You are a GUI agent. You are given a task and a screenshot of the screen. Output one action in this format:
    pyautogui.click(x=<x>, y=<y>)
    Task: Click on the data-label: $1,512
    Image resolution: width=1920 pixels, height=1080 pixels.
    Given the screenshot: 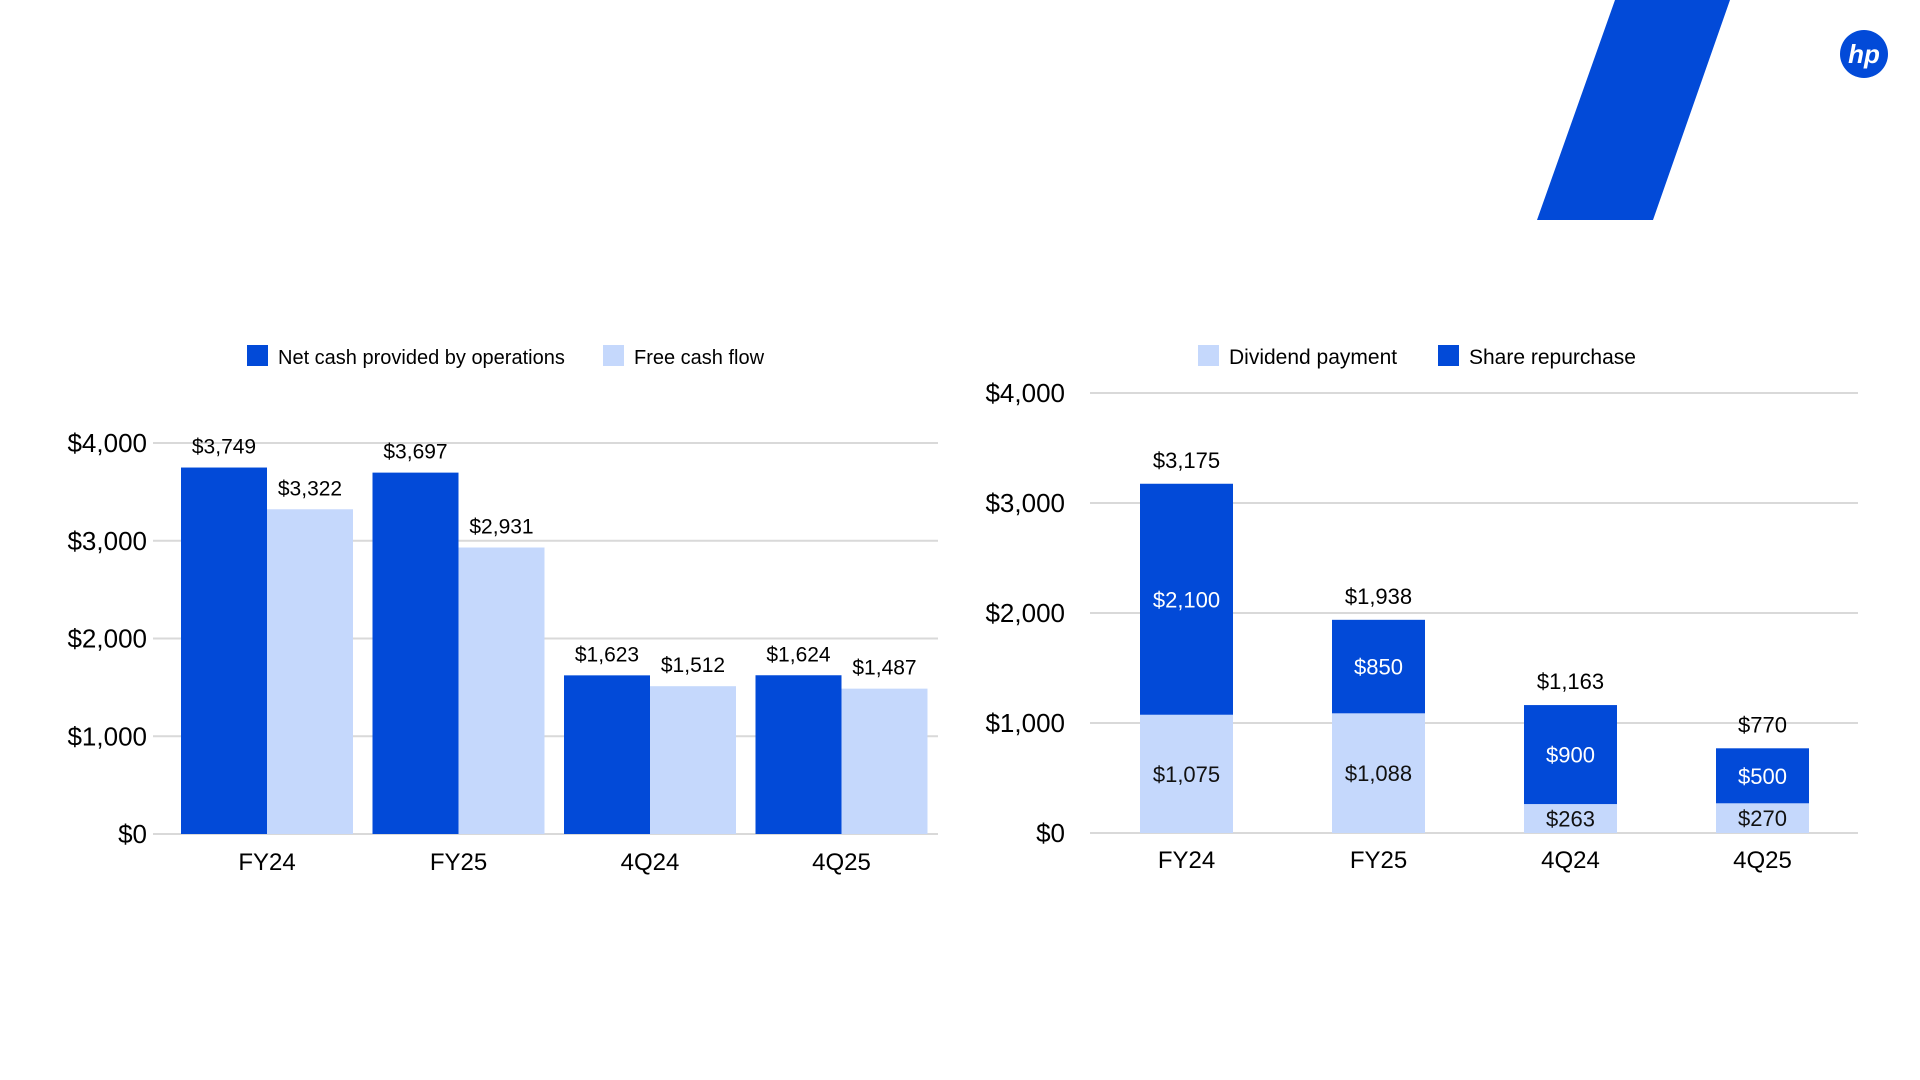 What is the action you would take?
    pyautogui.click(x=693, y=665)
    